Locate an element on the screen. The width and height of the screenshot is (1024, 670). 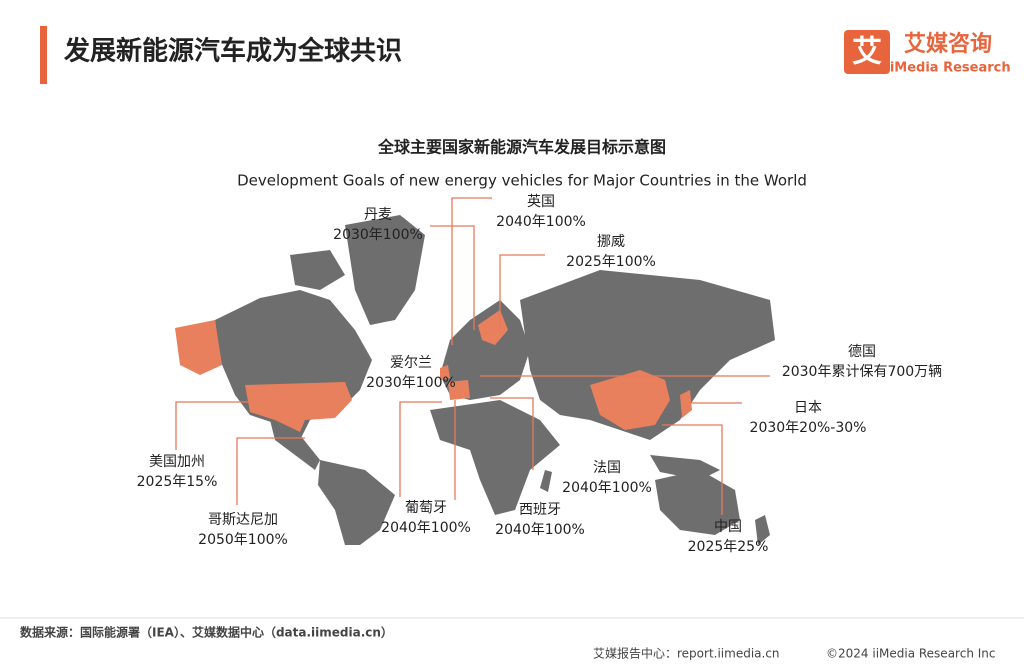
map-title: 全球主要国家新能源汽车发展目标示意图 is located at coordinates (521, 147).